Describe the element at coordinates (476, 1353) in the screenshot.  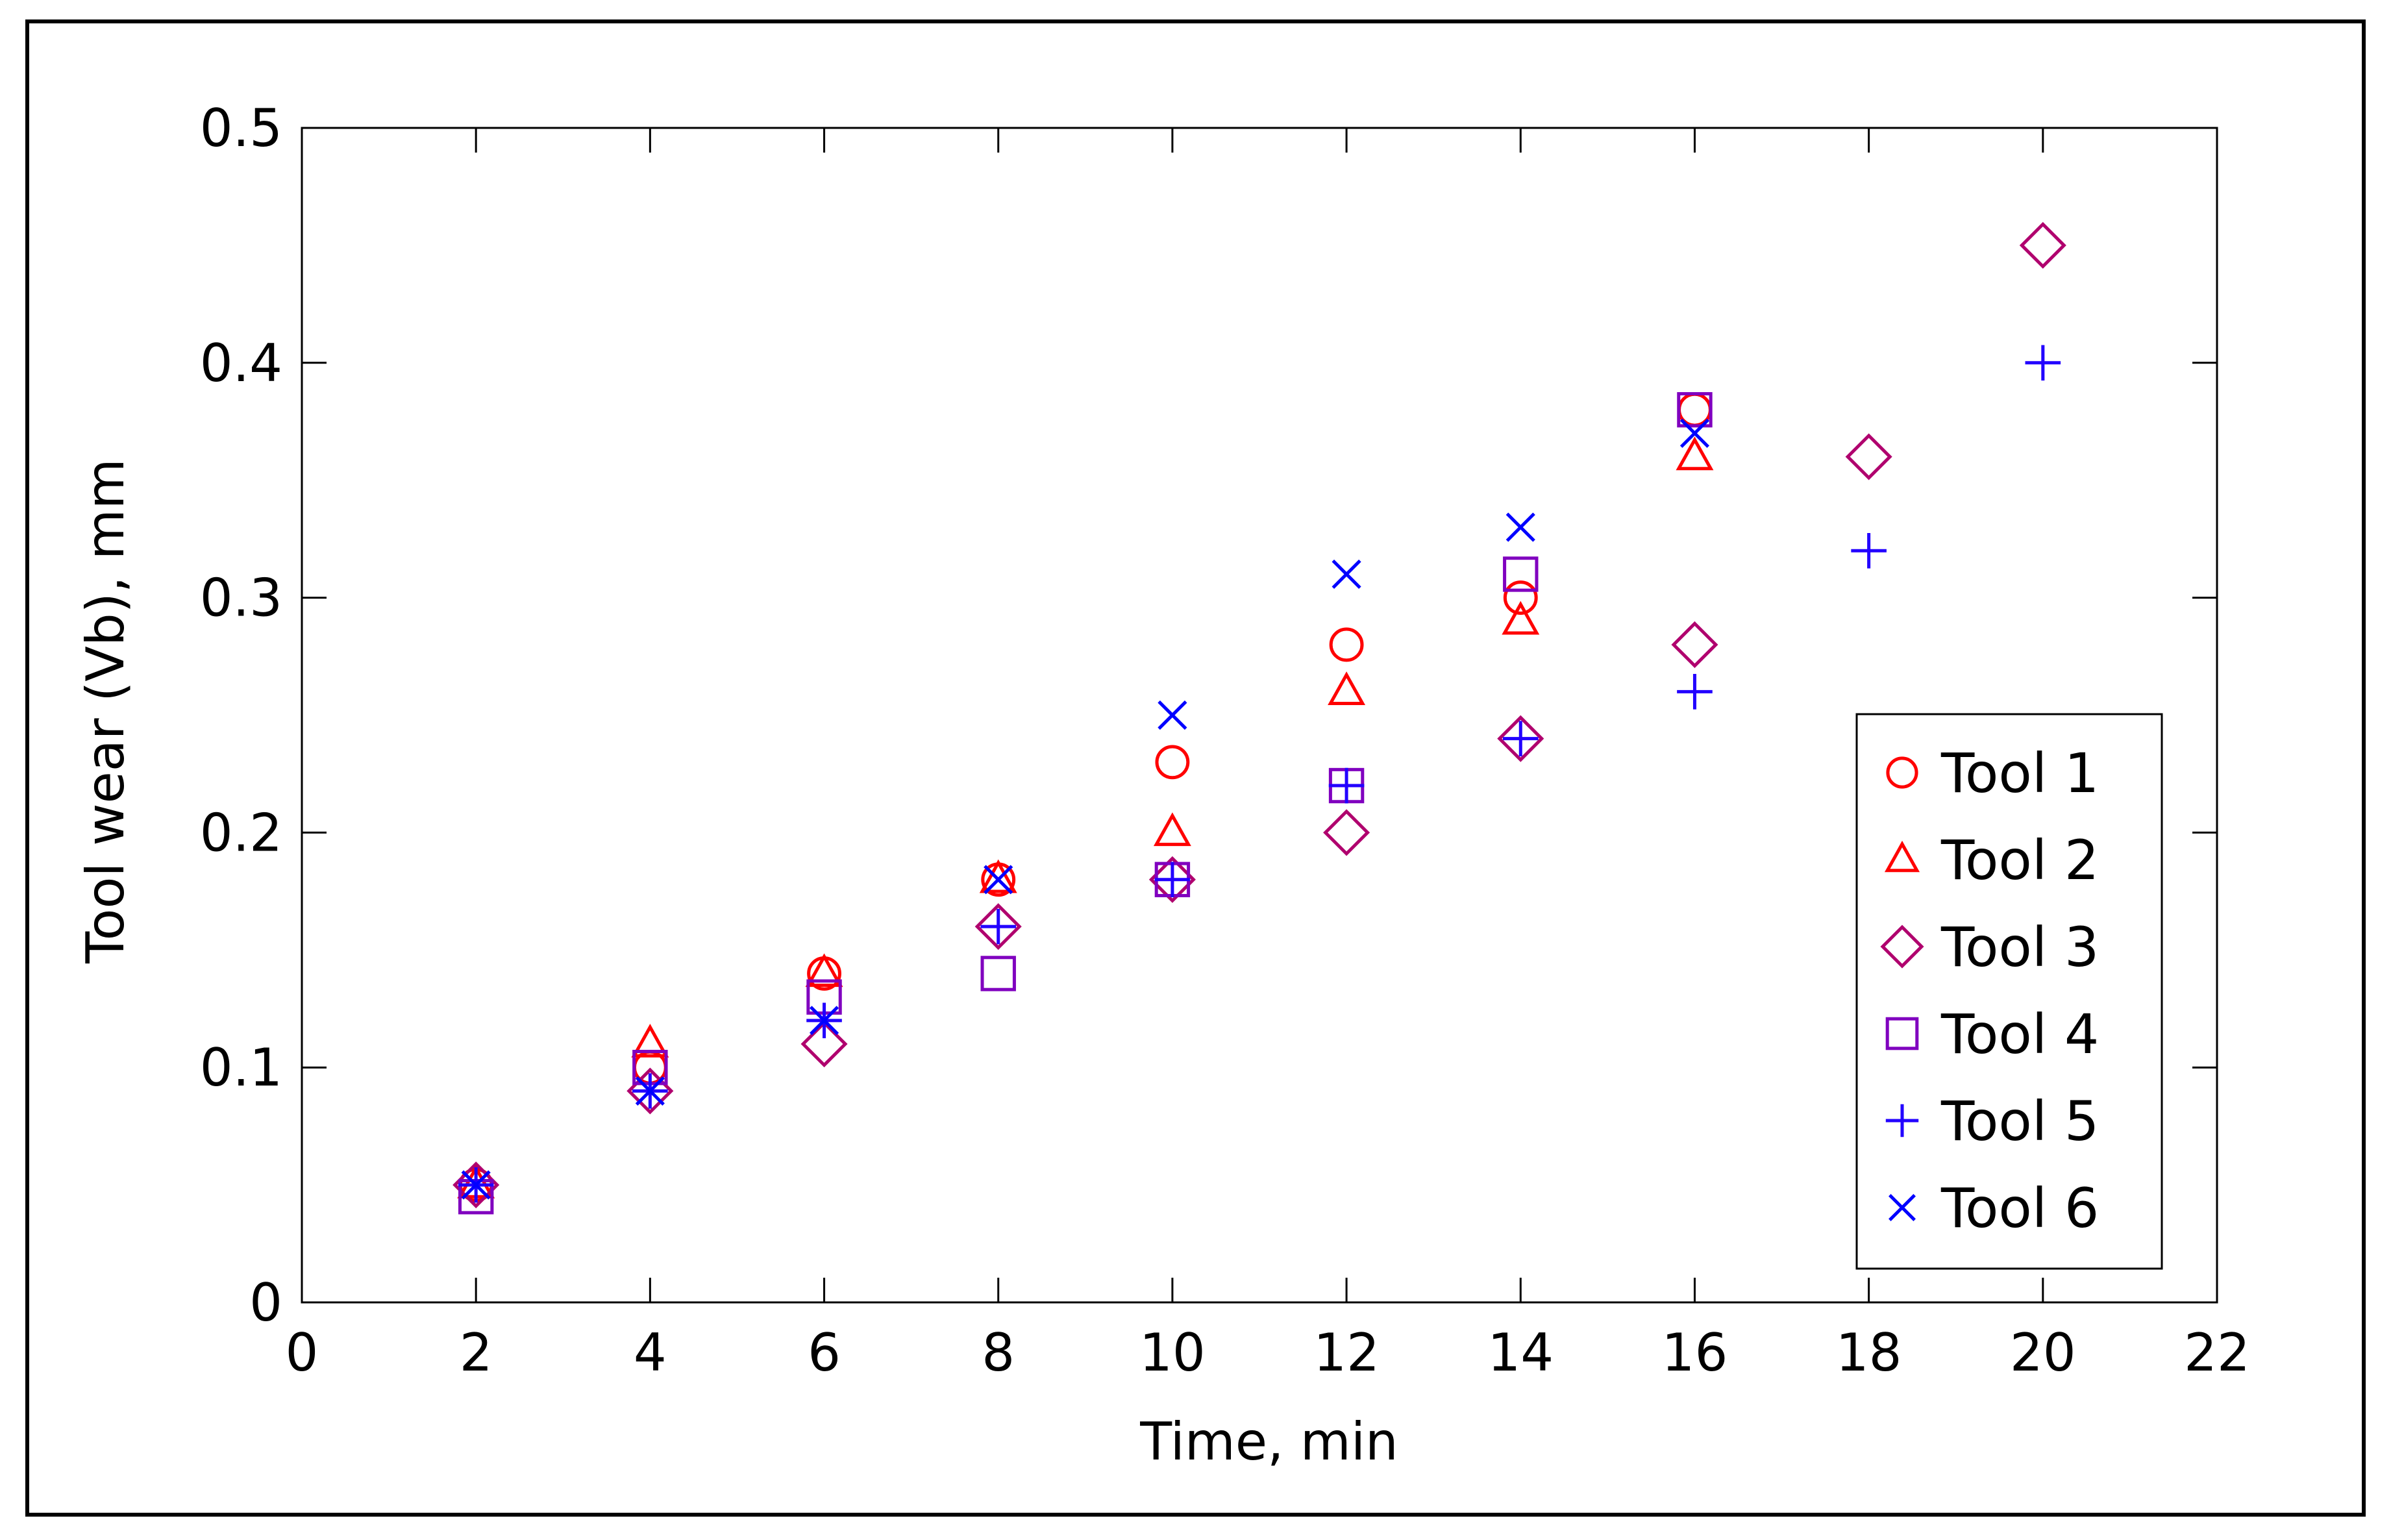
I see `x-tick-label: 2` at that location.